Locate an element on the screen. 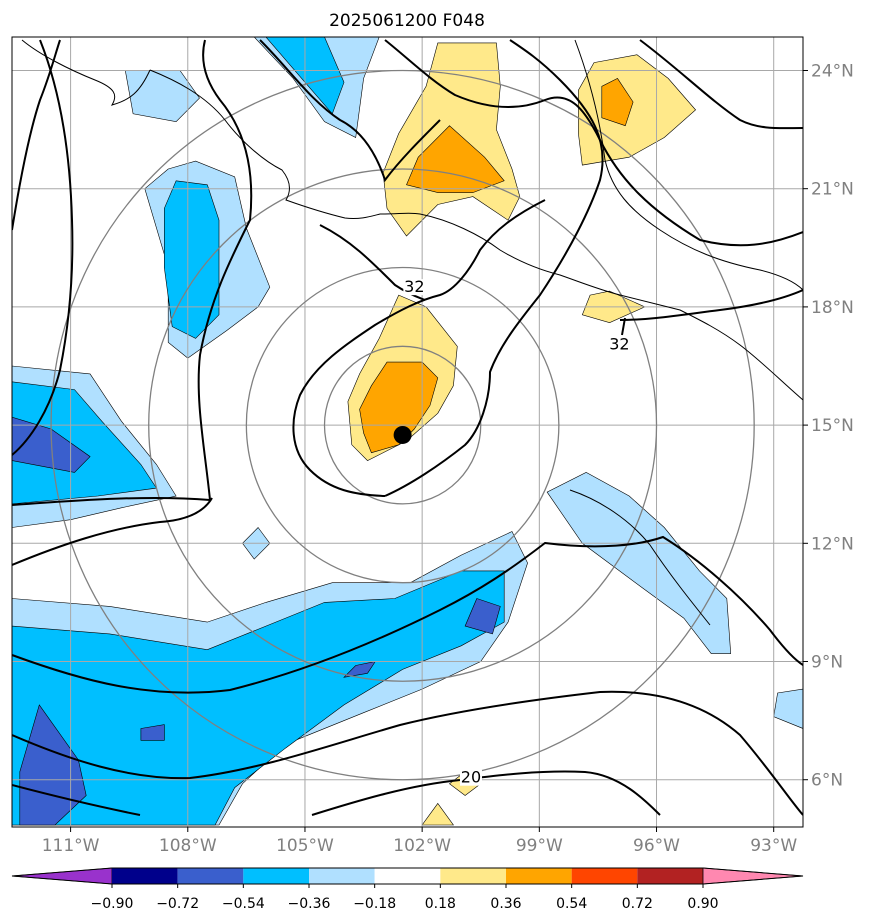 The height and width of the screenshot is (924, 873). contour-label-0: 32 is located at coordinates (414, 286).